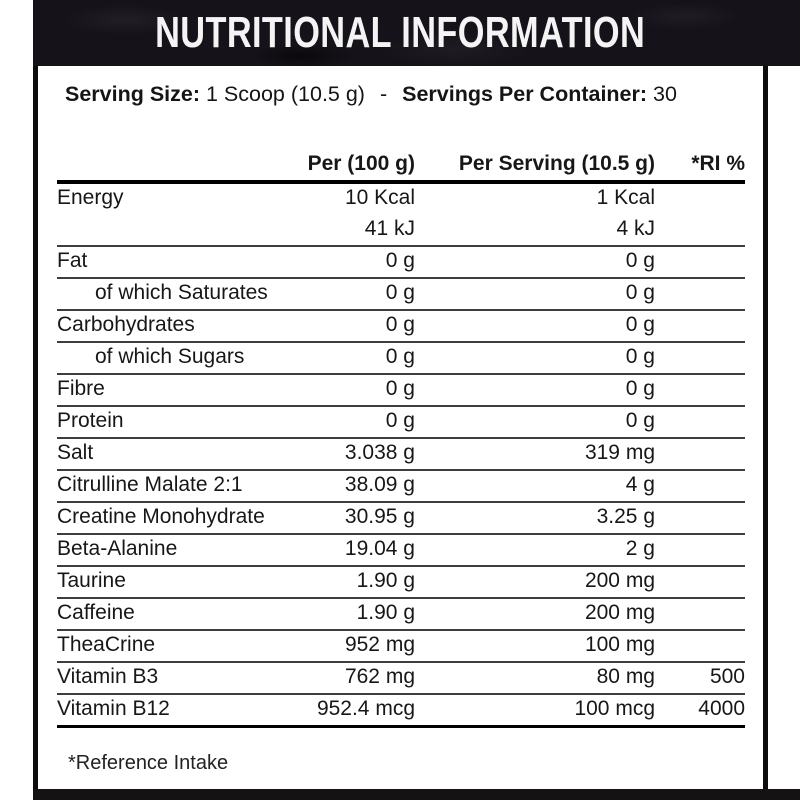 The height and width of the screenshot is (800, 800). I want to click on table-row: Carbohydrates 0 g 0 g, so click(401, 326).